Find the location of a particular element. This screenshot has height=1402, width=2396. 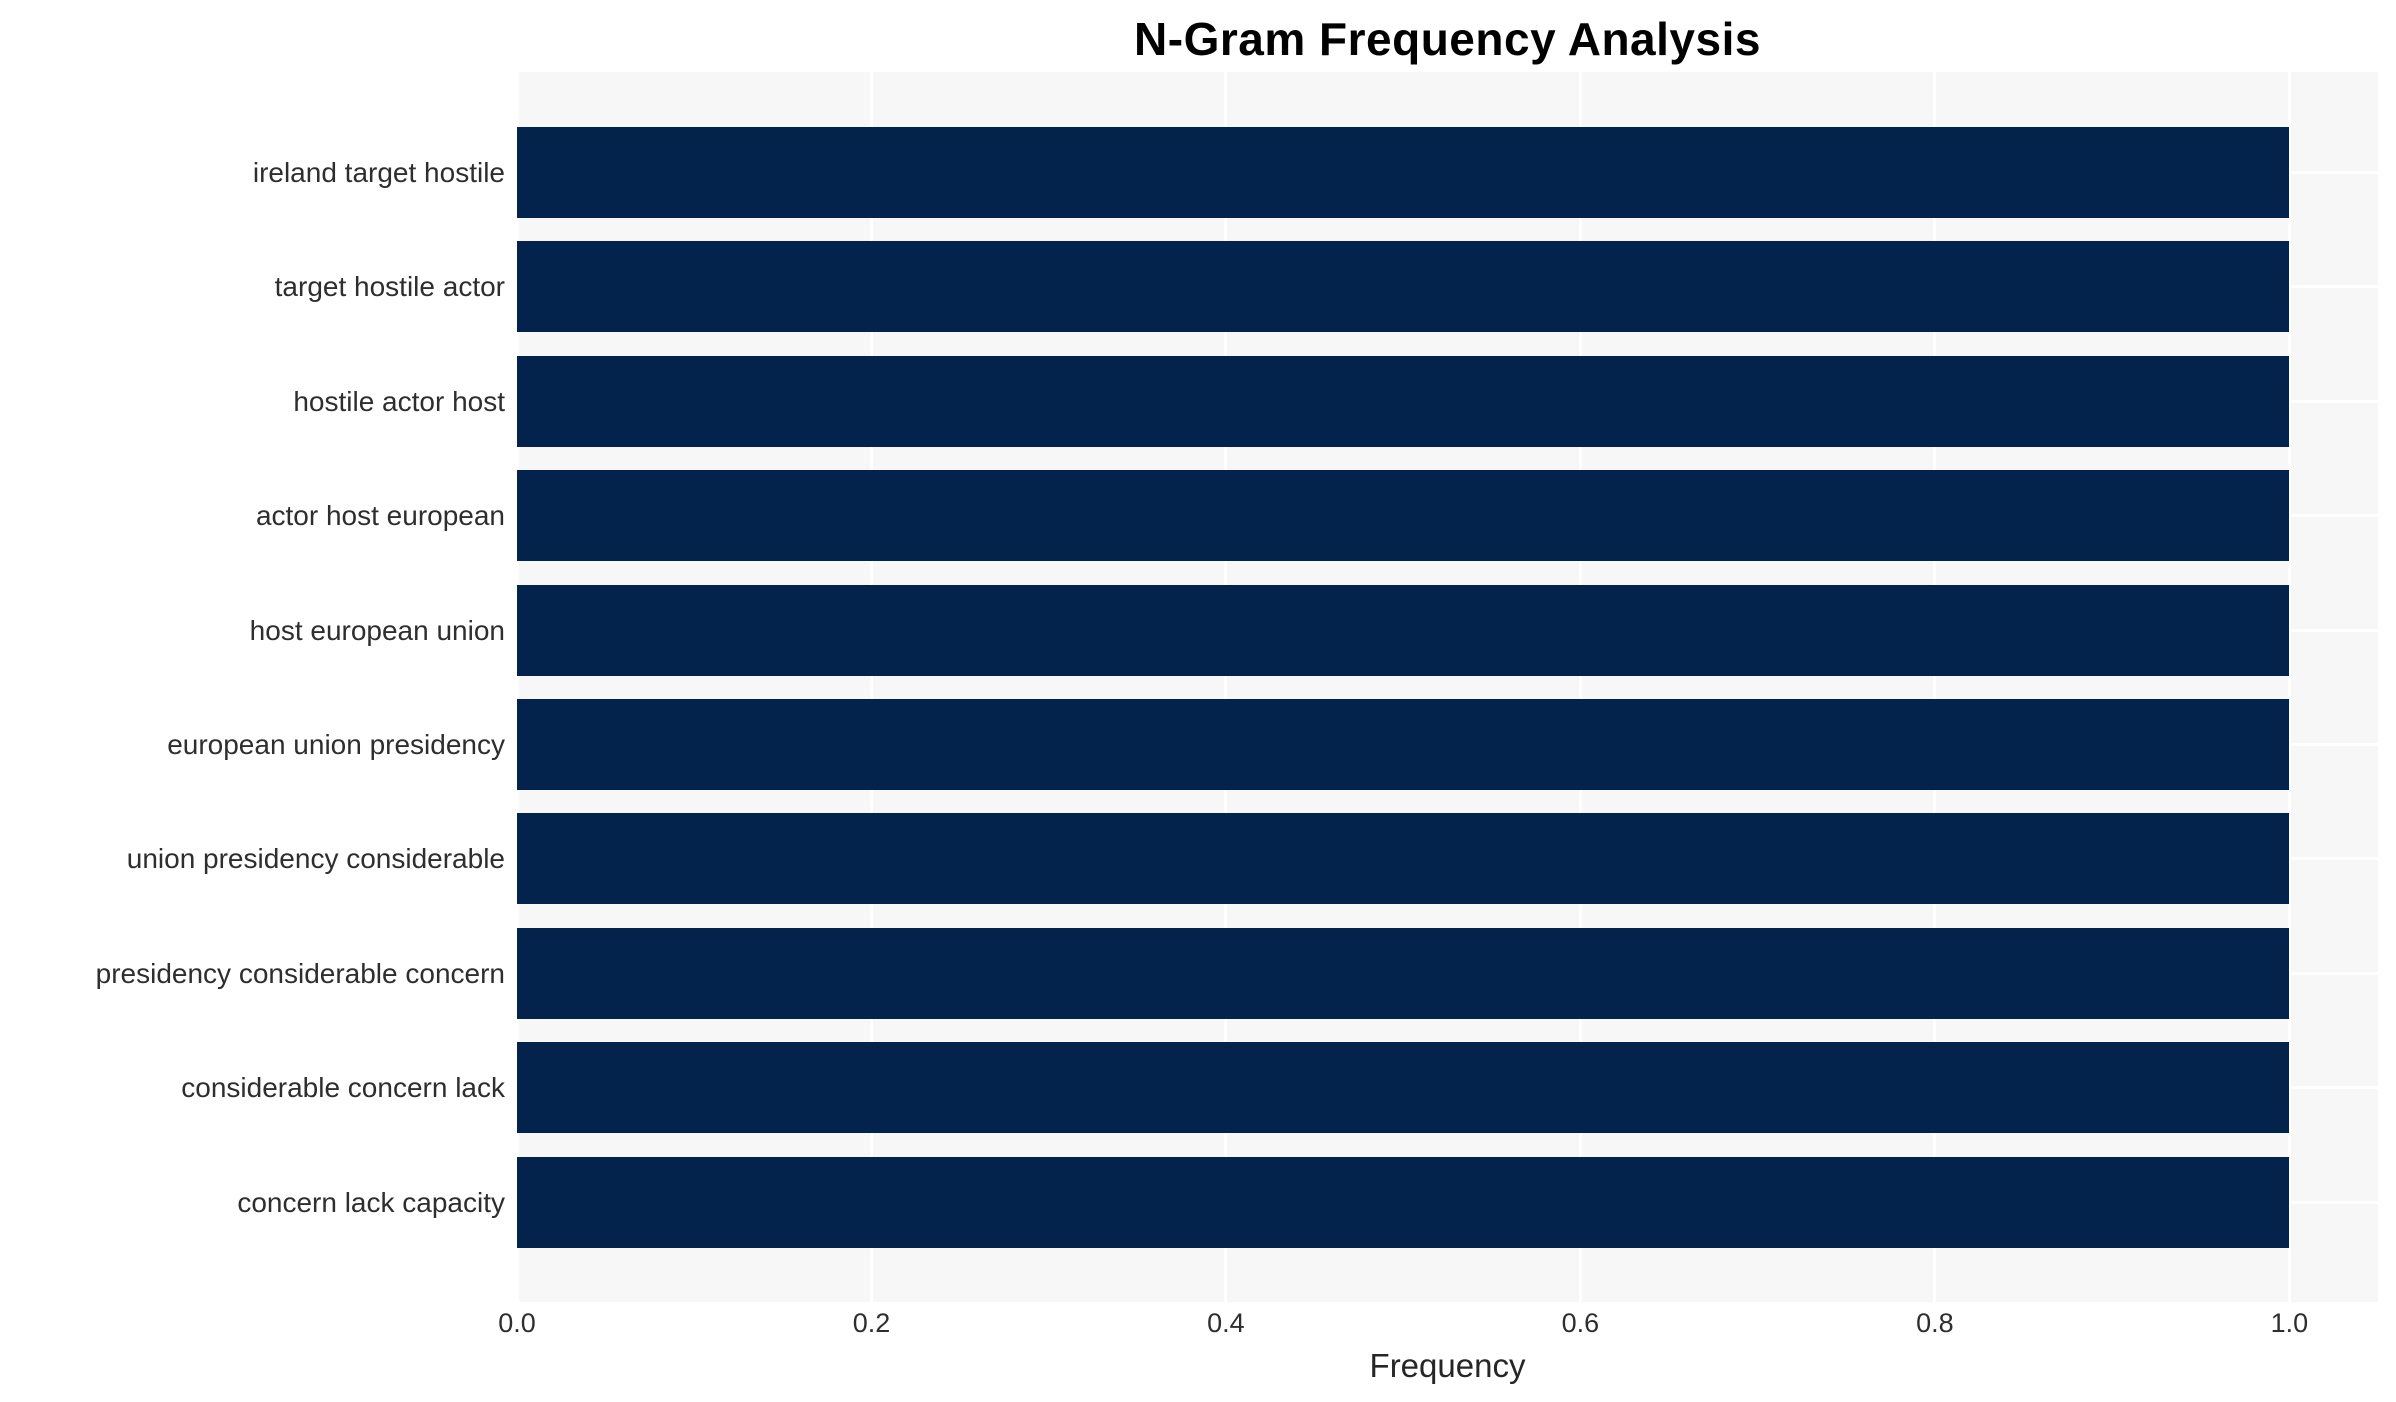

y-tick-label: european union presidency is located at coordinates (336, 744).